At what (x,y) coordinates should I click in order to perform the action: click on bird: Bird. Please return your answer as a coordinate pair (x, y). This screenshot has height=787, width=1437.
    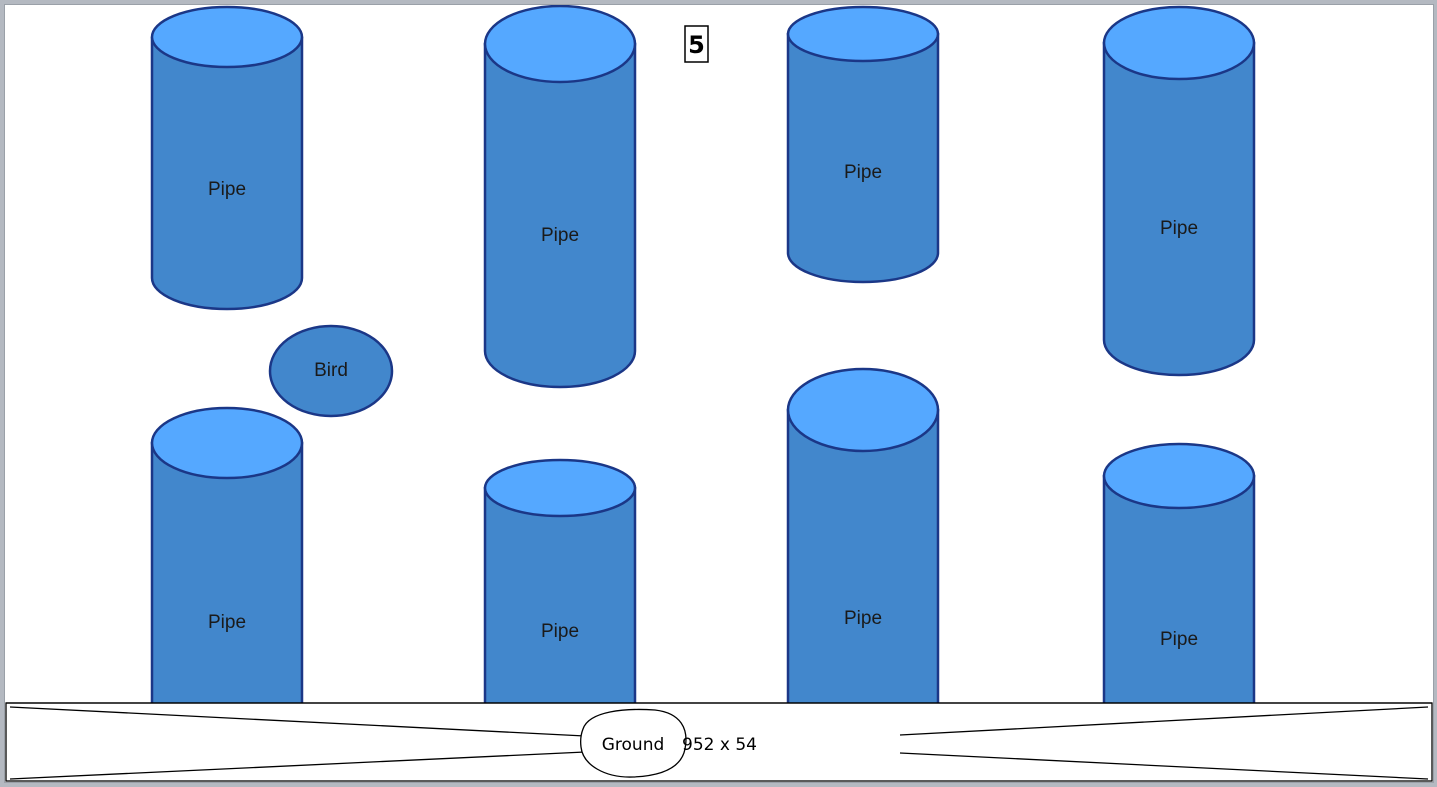
    Looking at the image, I should click on (331, 371).